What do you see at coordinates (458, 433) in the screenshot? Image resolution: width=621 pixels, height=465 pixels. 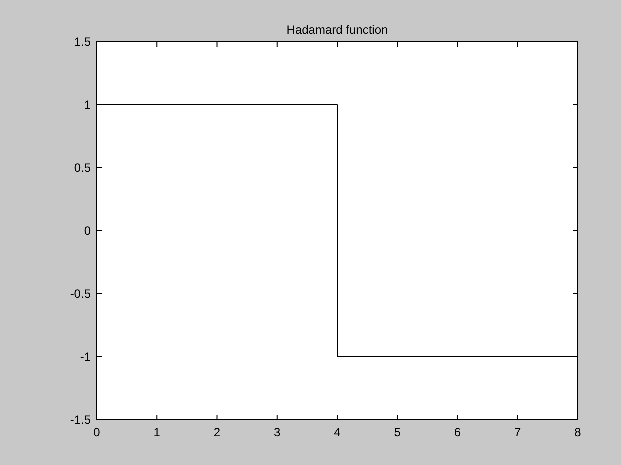 I see `x-tick-label: 6` at bounding box center [458, 433].